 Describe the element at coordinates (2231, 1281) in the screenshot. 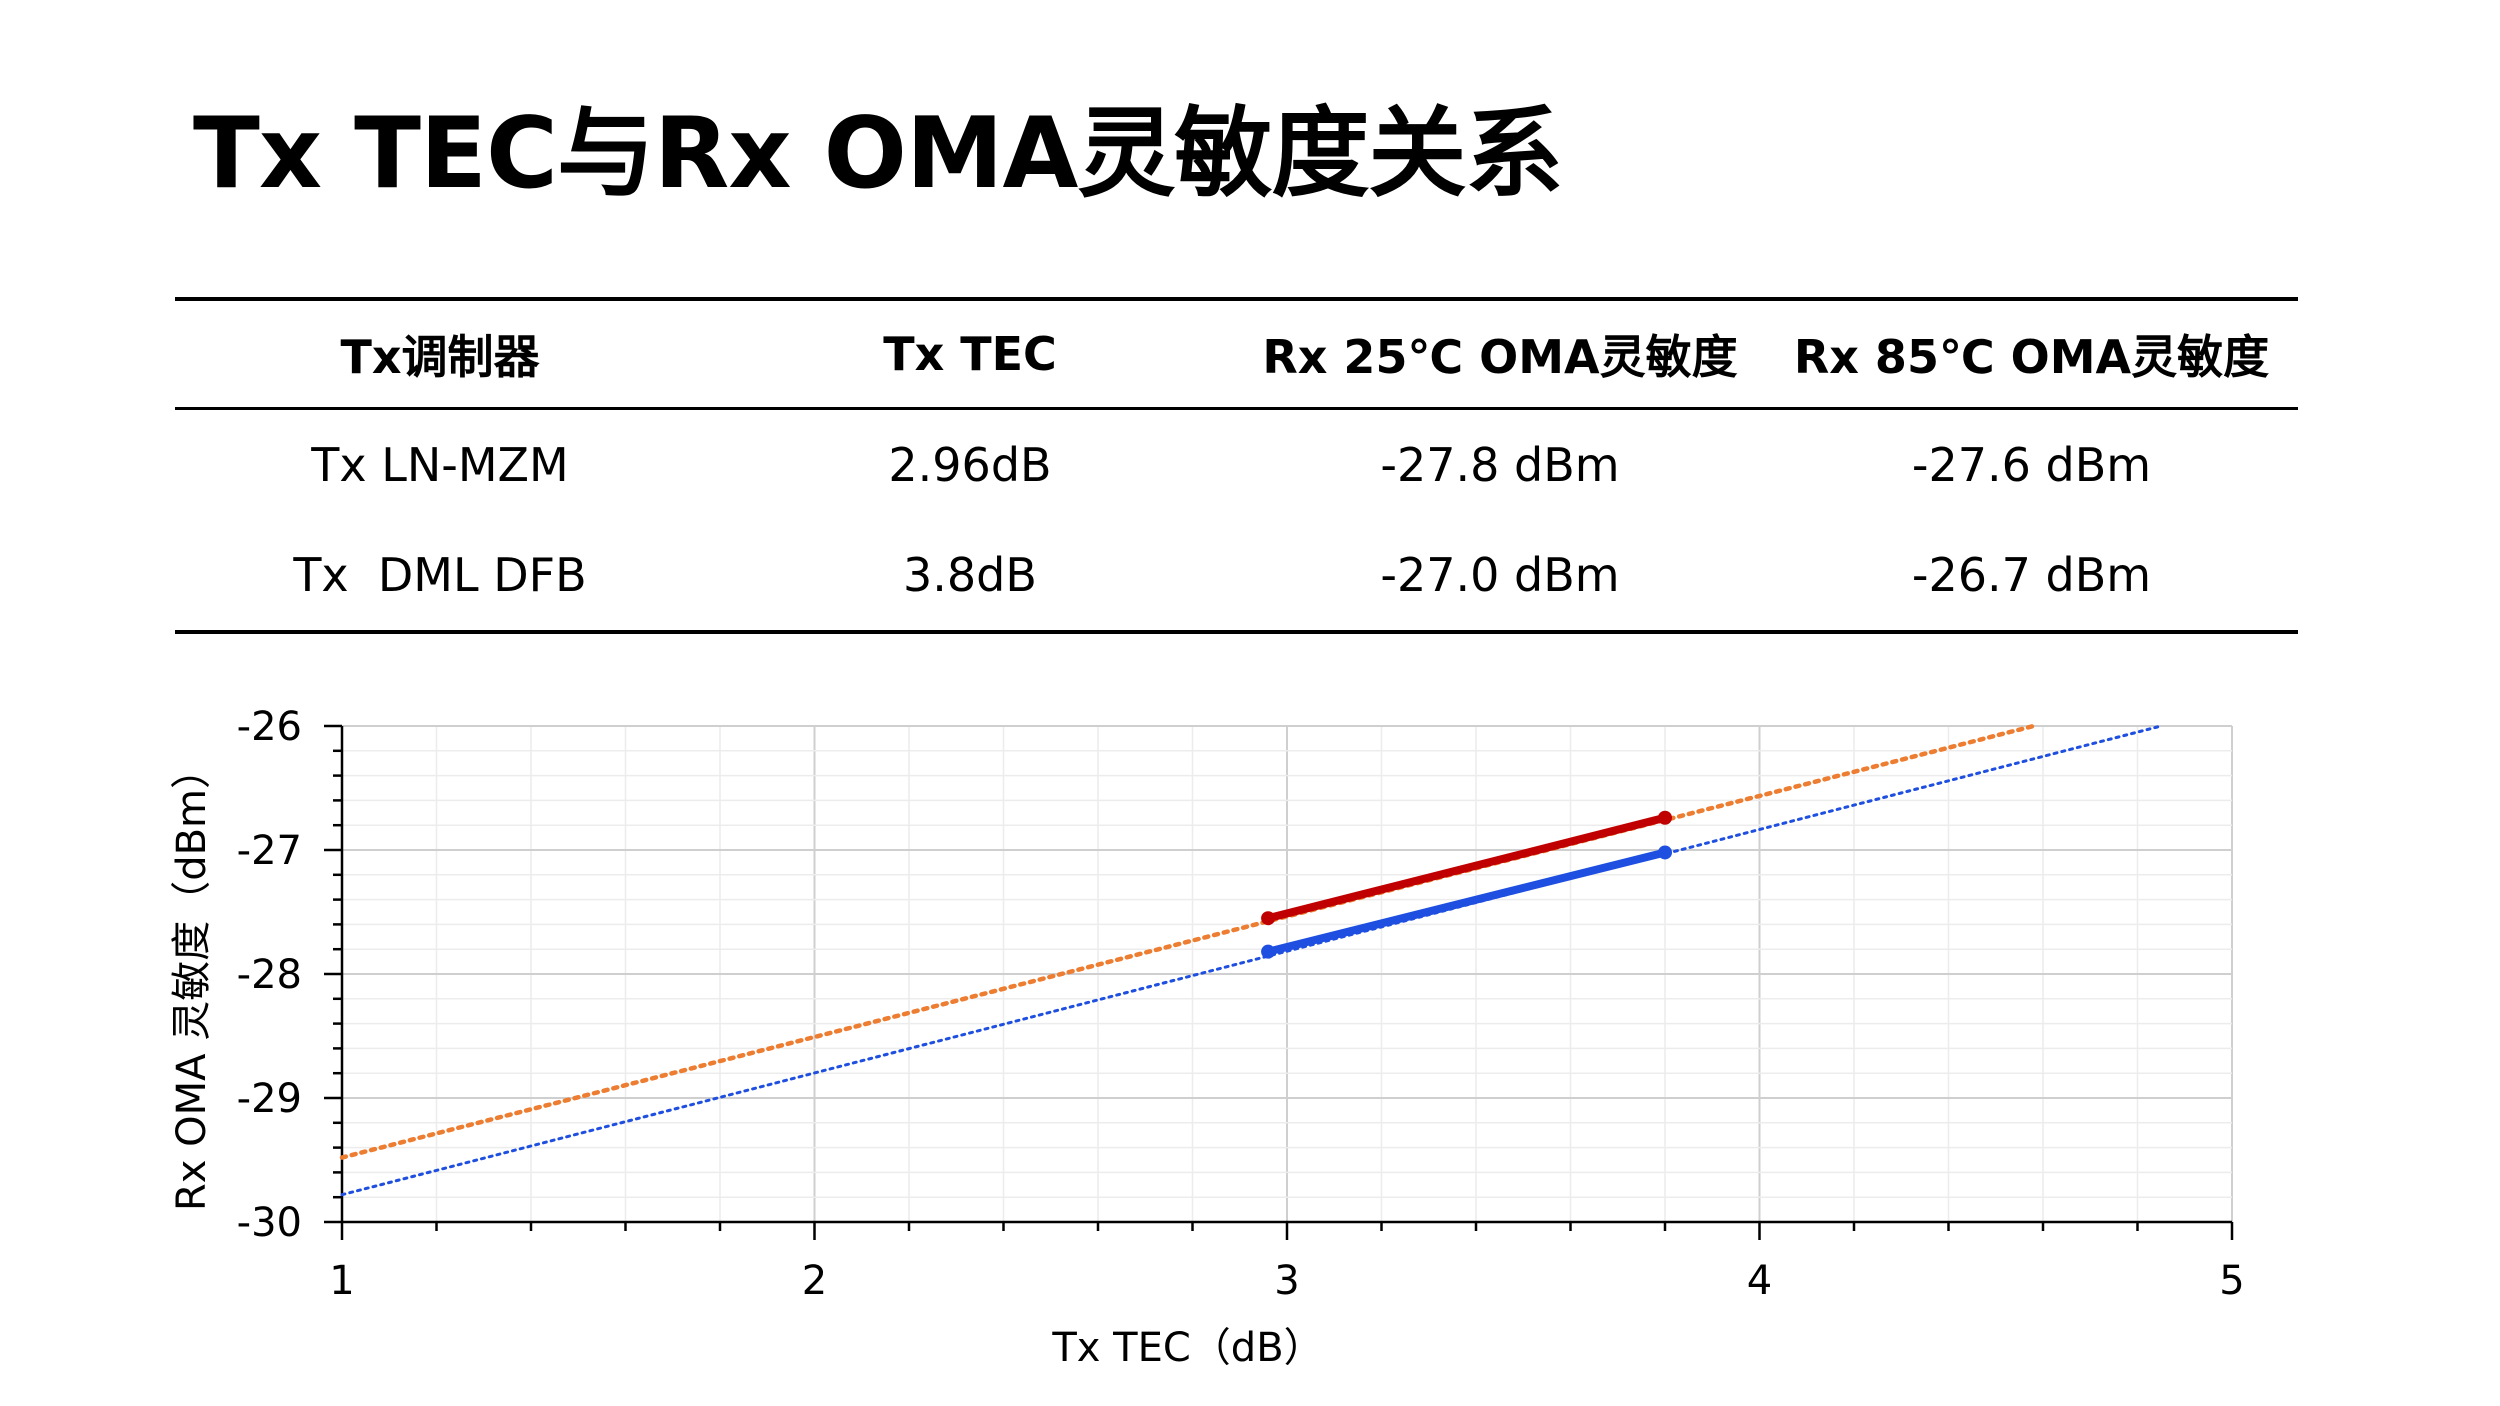

I see `x-tick-label: 5` at that location.